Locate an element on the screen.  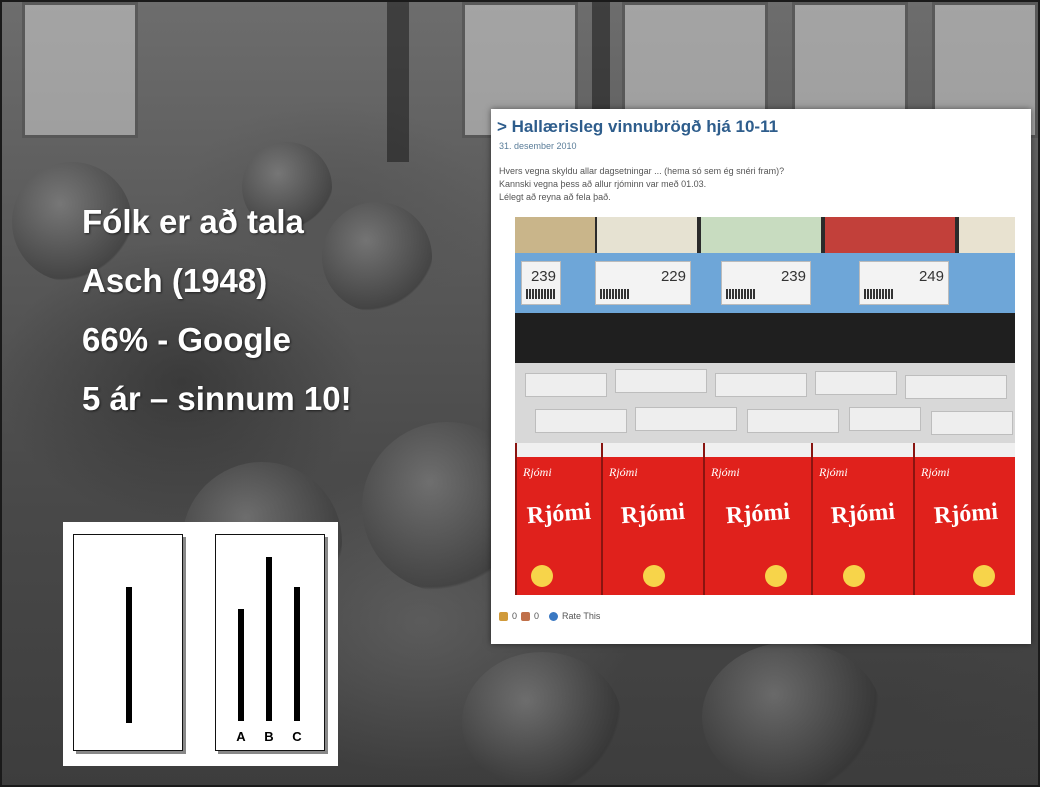
price-rail: 239 229 239 249 is located at coordinates (765, 283).